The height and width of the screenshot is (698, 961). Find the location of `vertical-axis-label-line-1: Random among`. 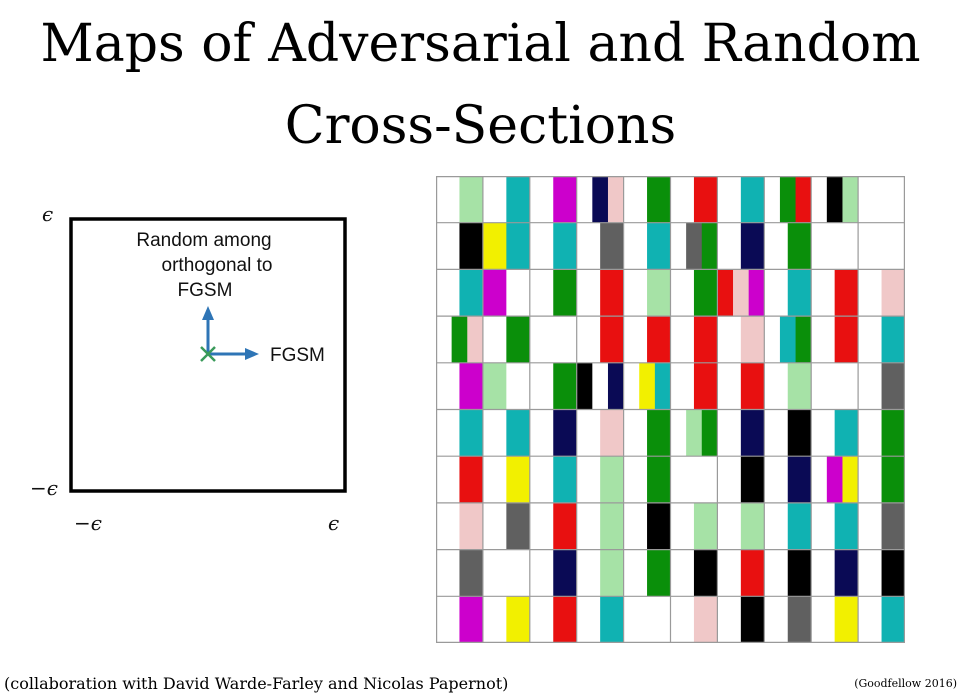

vertical-axis-label-line-1: Random among is located at coordinates (203, 240).